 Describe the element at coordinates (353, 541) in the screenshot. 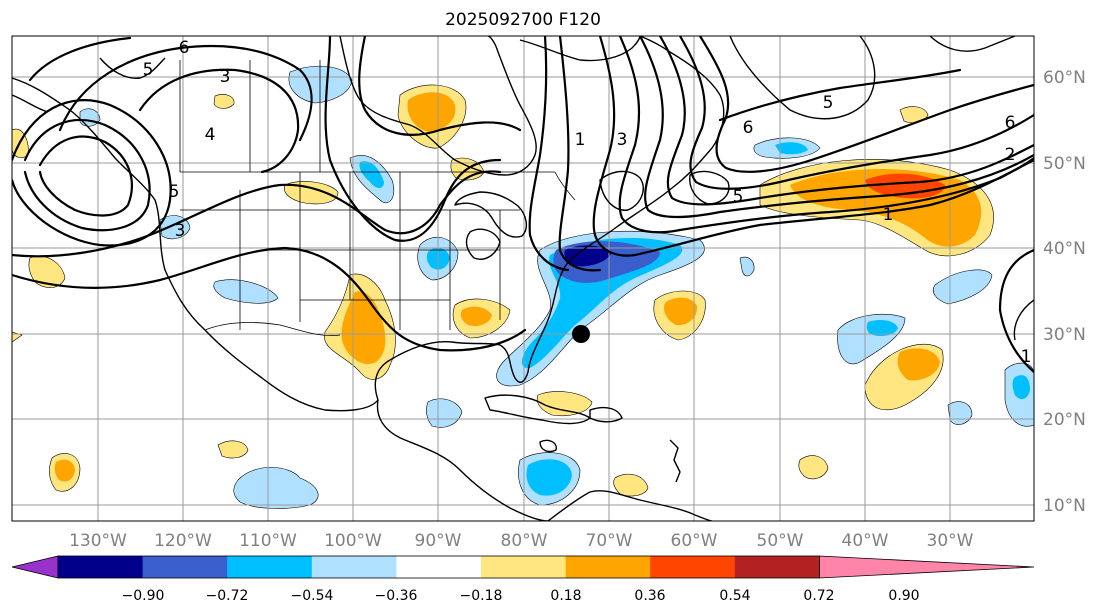

I see `lon-label: 100°W` at that location.